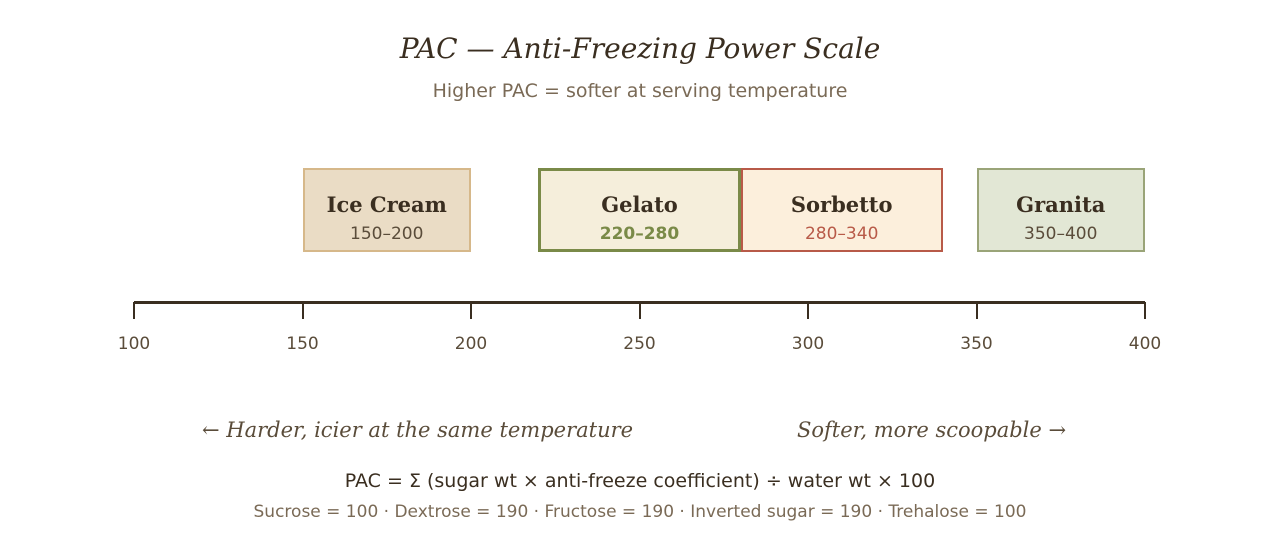  What do you see at coordinates (932, 430) in the screenshot?
I see `softer-note: Softer, more scoopable →` at bounding box center [932, 430].